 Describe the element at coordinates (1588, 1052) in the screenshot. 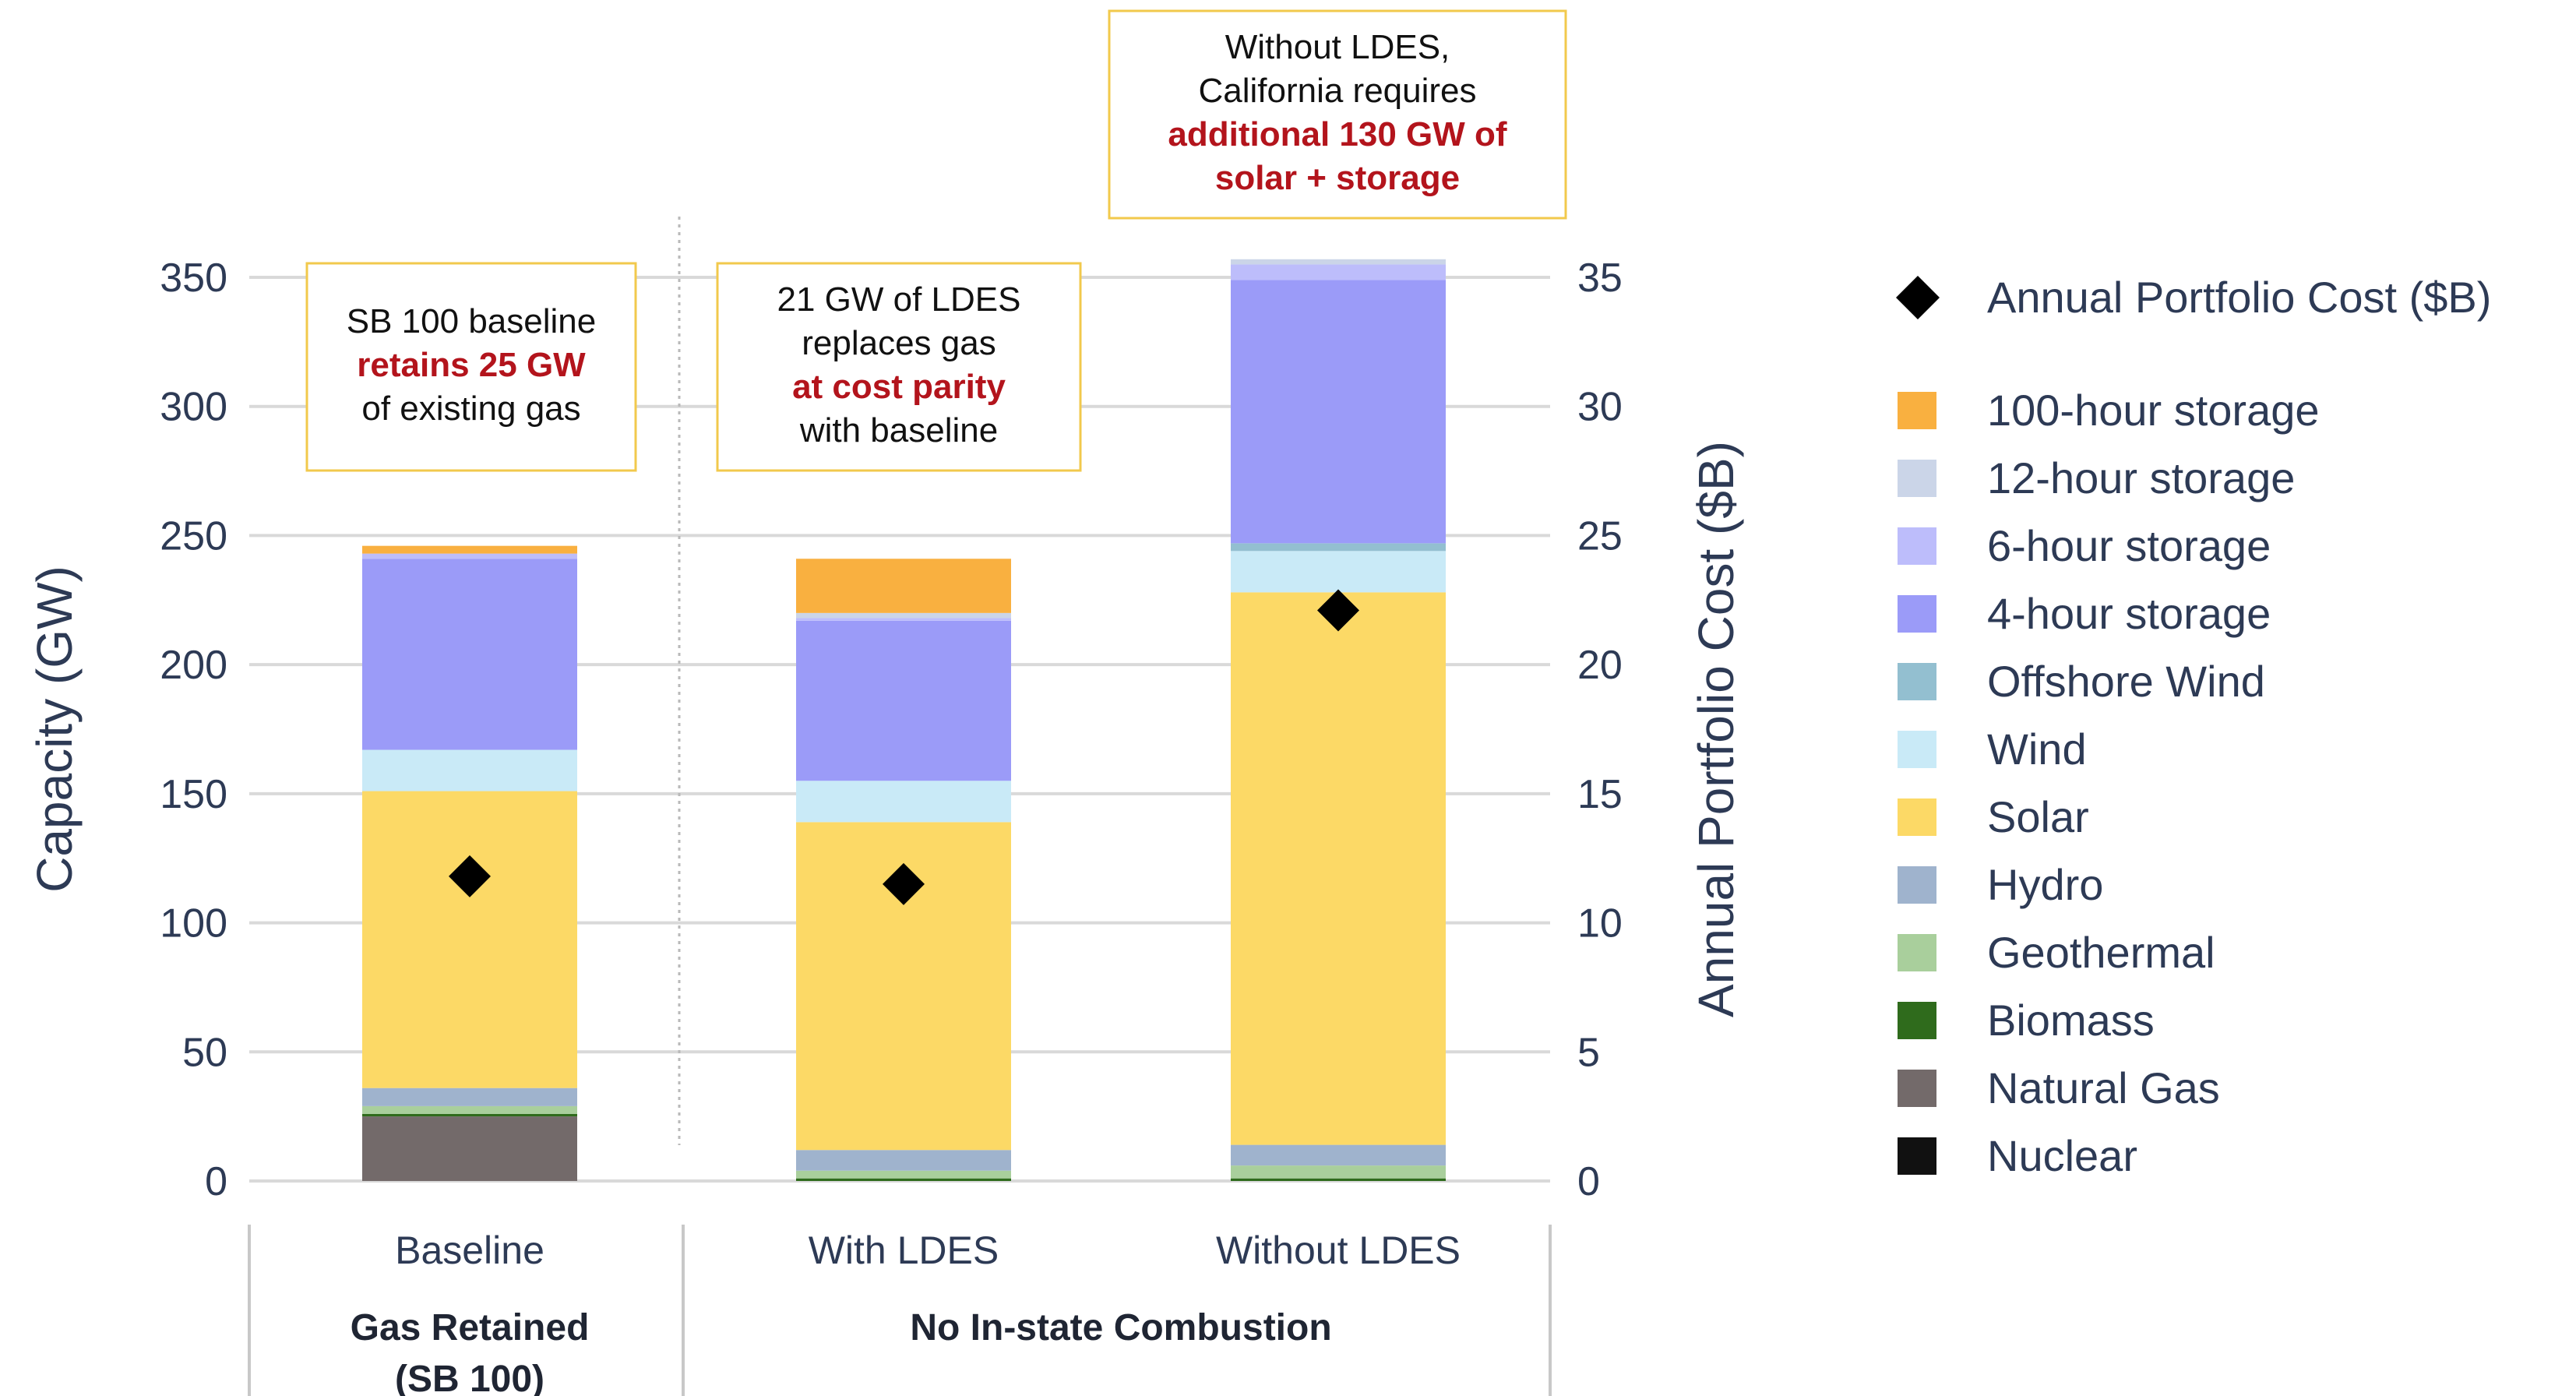

I see `y2-tick-label-5: 5` at that location.